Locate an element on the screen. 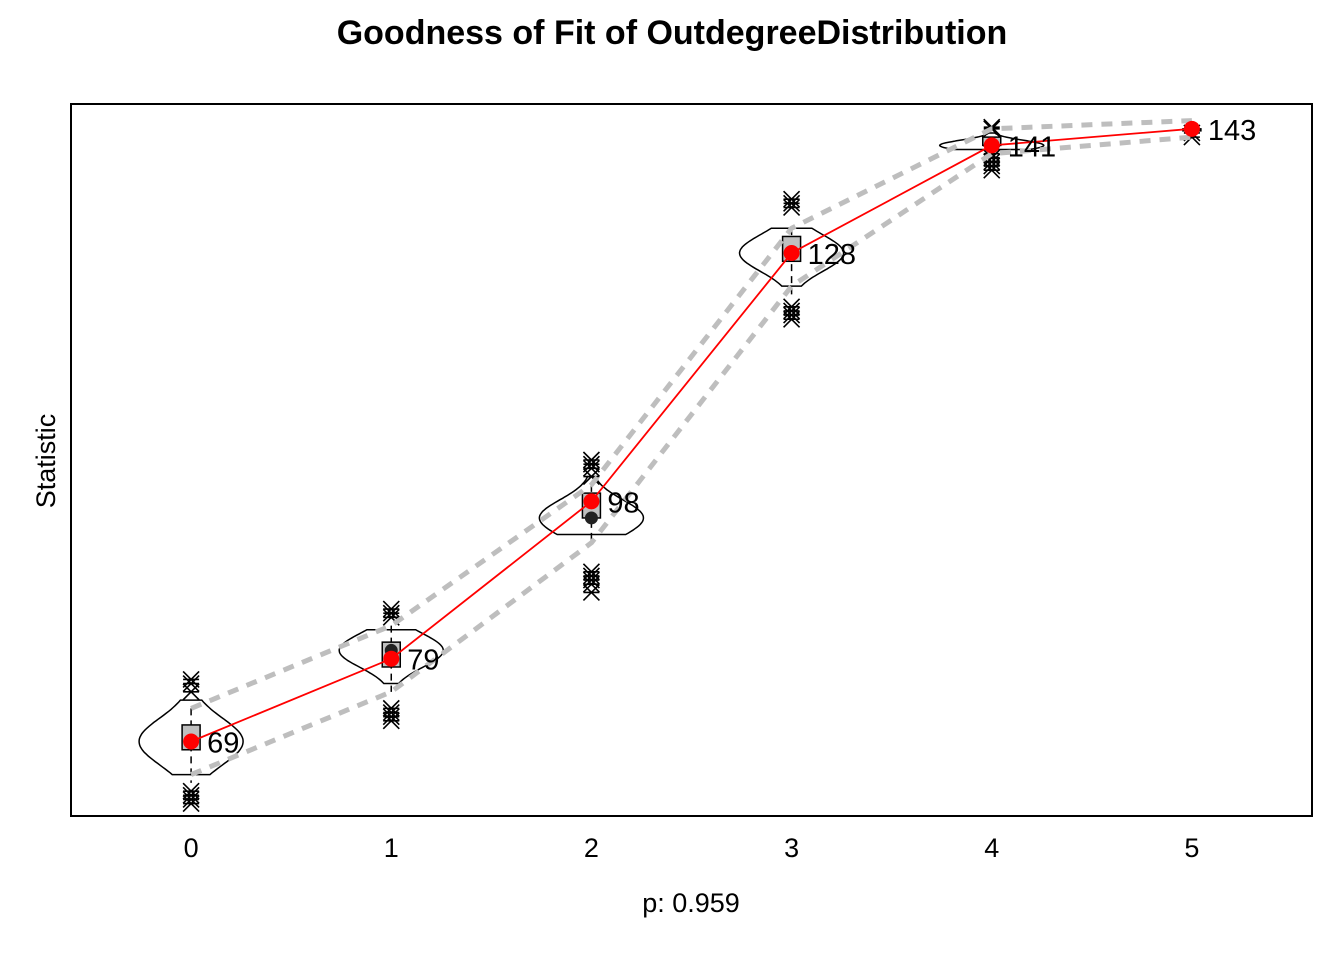 This screenshot has width=1344, height=960. y-axis-label: Statistic is located at coordinates (46, 461).